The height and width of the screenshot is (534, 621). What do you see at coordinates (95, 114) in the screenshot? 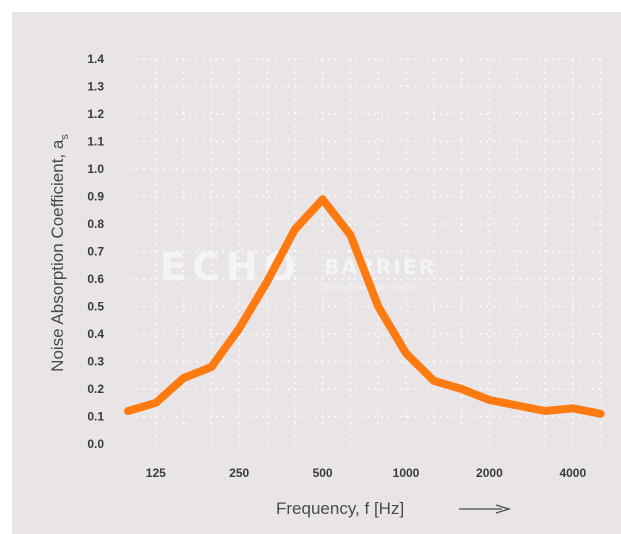
I see `y-tick-label: 1.2` at bounding box center [95, 114].